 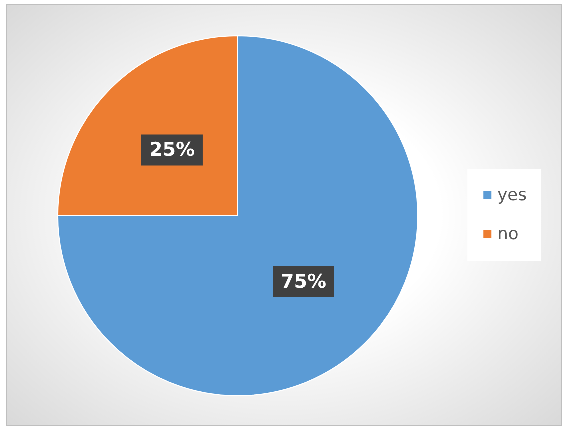 What do you see at coordinates (172, 150) in the screenshot?
I see `data-label: 25%` at bounding box center [172, 150].